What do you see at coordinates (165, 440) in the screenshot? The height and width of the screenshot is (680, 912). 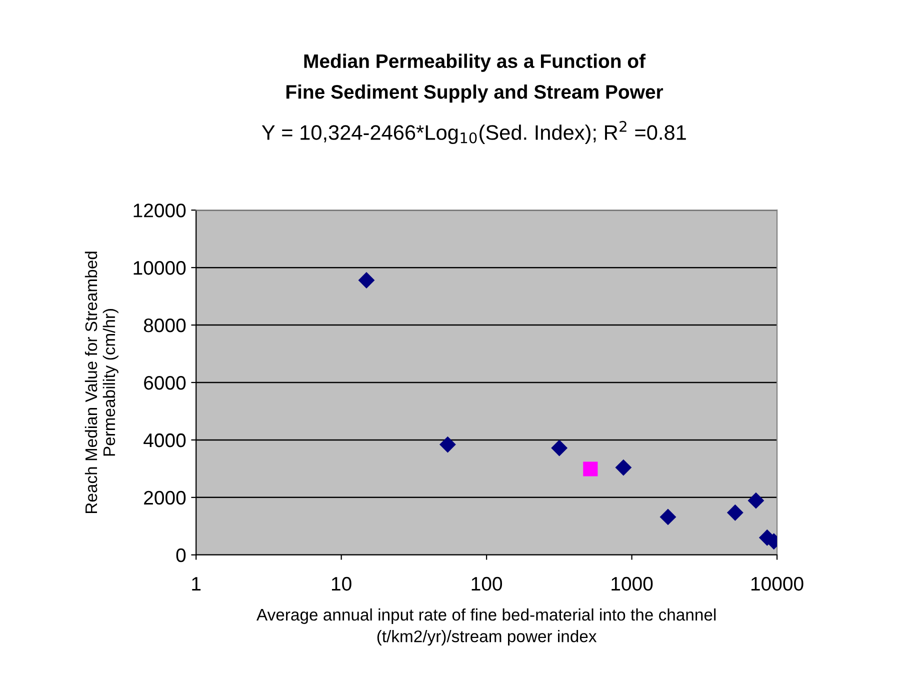 I see `y-tick-label: 4000` at bounding box center [165, 440].